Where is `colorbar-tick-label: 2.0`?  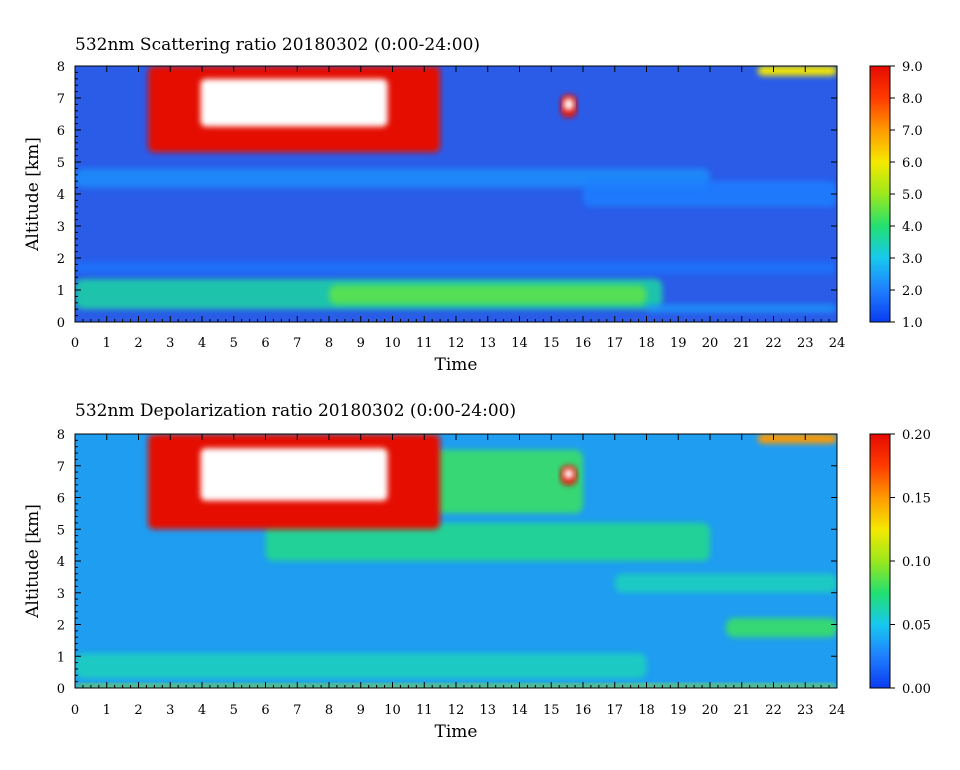
colorbar-tick-label: 2.0 is located at coordinates (912, 291).